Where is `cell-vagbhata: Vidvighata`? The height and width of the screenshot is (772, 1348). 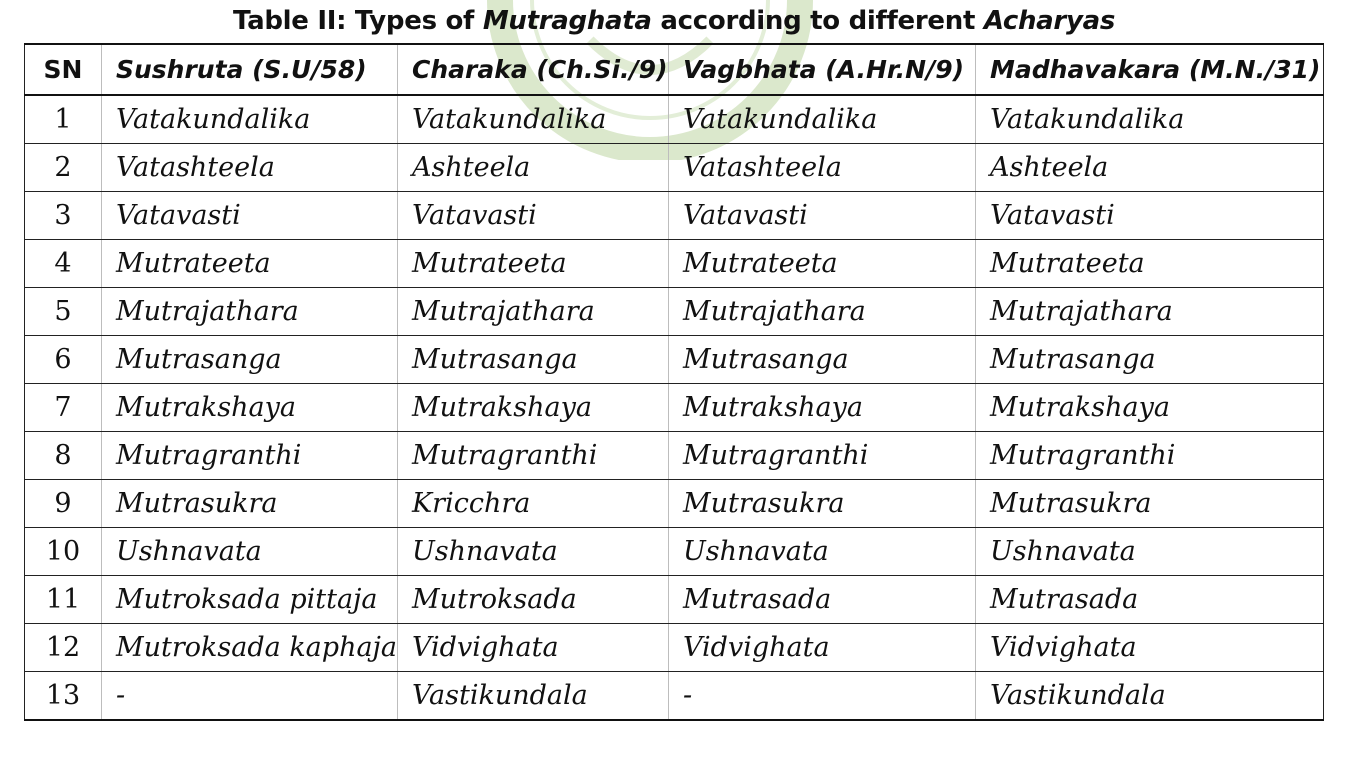 cell-vagbhata: Vidvighata is located at coordinates (822, 647).